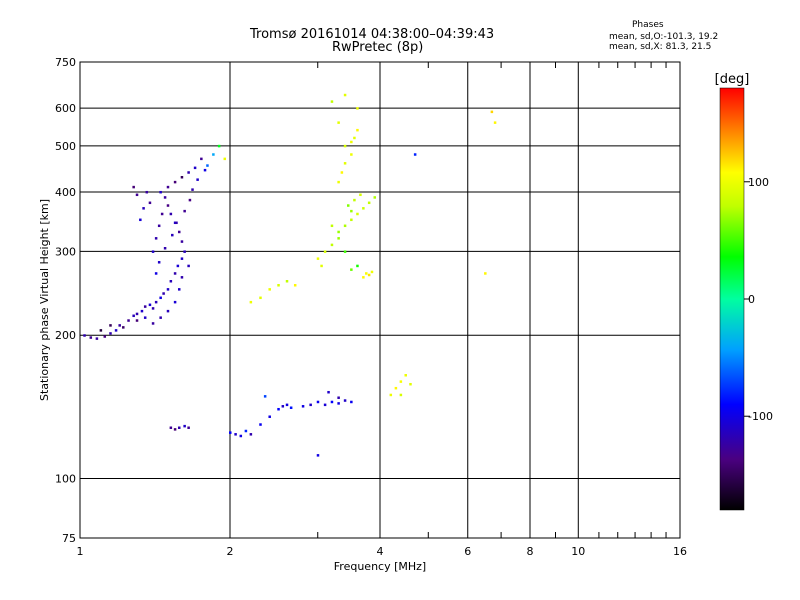 The width and height of the screenshot is (800, 600). Describe the element at coordinates (65, 62) in the screenshot. I see `y-tick-label: 750` at that location.